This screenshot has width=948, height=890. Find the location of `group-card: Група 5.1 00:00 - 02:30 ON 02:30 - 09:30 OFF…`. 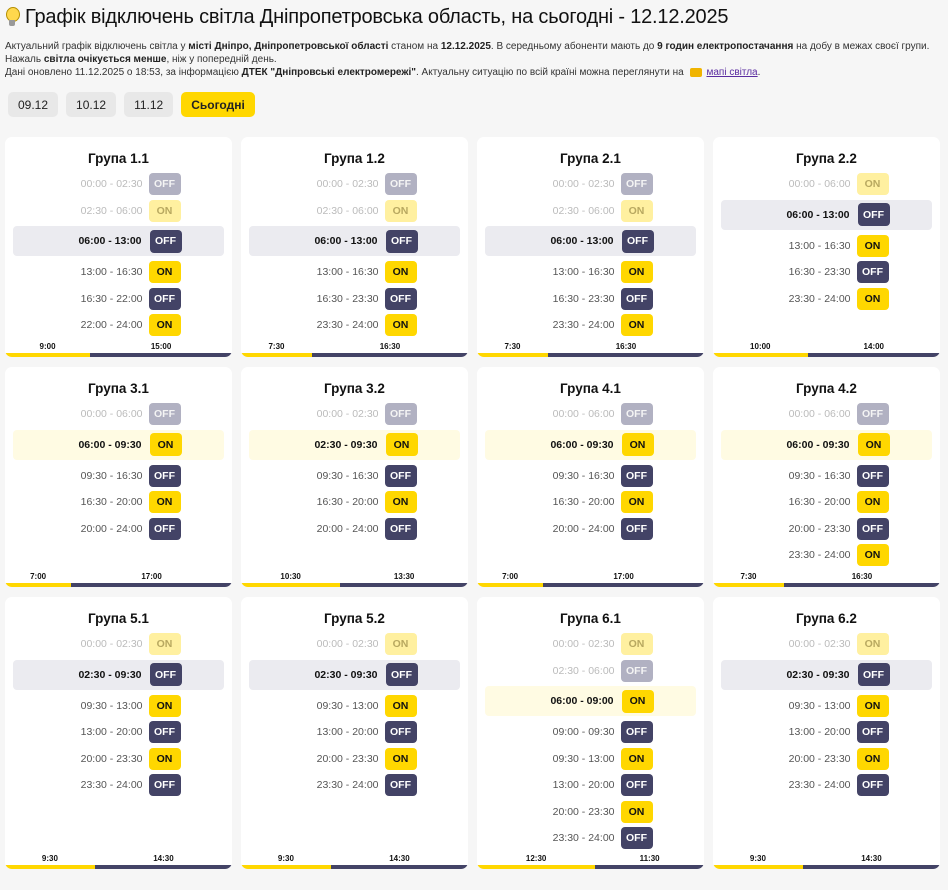

group-card: Група 5.1 00:00 - 02:30 ON 02:30 - 09:30 OFF… is located at coordinates (118, 733).